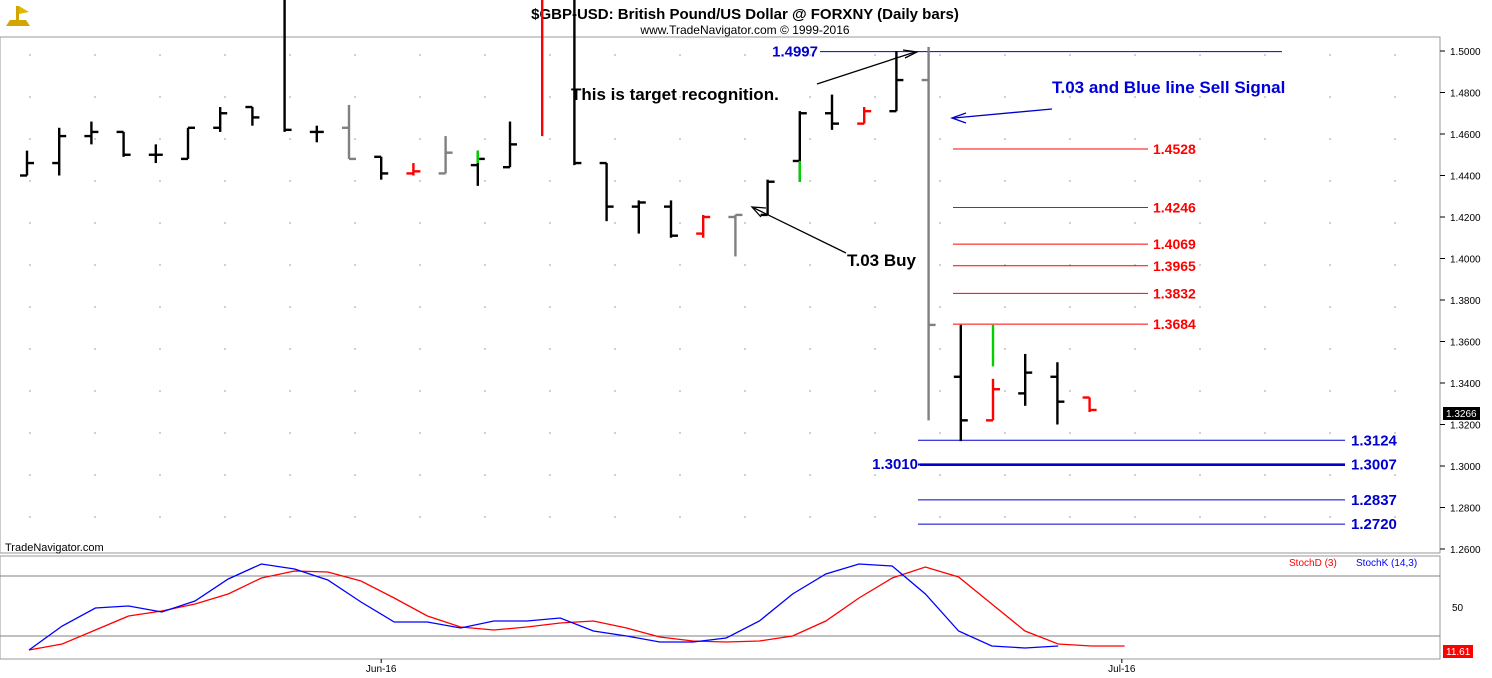 This screenshot has height=678, width=1492. I want to click on level-label: 1.2720, so click(1374, 524).